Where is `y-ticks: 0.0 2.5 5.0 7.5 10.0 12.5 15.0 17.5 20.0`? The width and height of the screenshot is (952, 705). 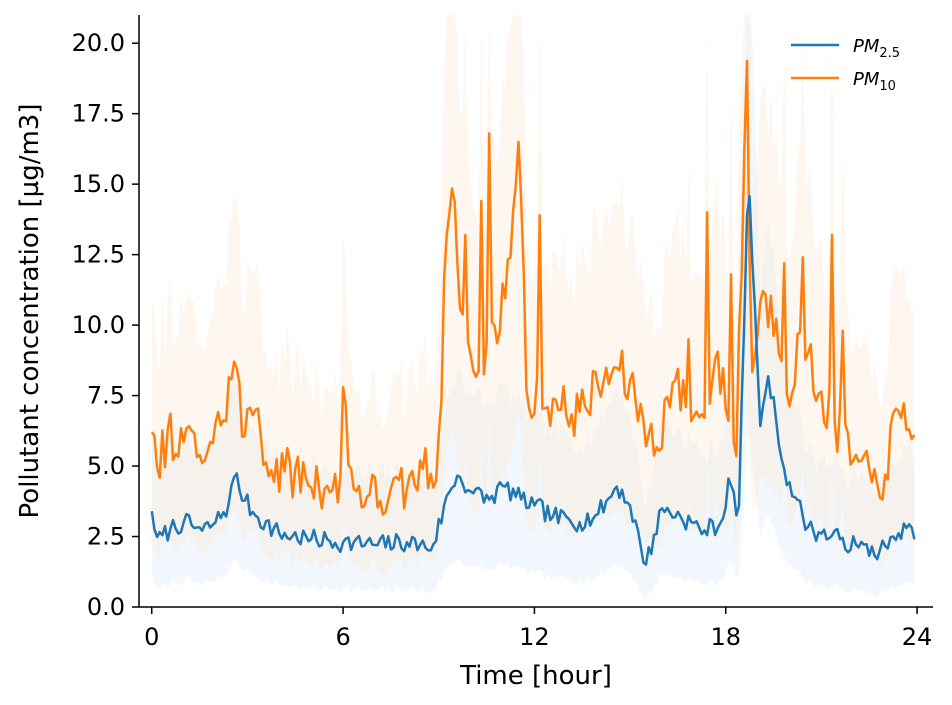
y-ticks: 0.0 2.5 5.0 7.5 10.0 12.5 15.0 17.5 20.0 is located at coordinates (105, 325).